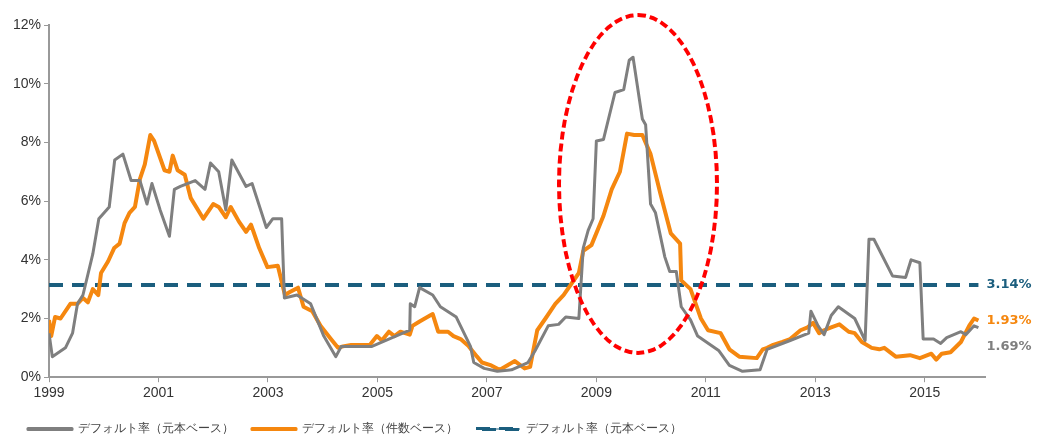 The height and width of the screenshot is (445, 1043). Describe the element at coordinates (31, 317) in the screenshot. I see `y-tick-label: 2%` at that location.